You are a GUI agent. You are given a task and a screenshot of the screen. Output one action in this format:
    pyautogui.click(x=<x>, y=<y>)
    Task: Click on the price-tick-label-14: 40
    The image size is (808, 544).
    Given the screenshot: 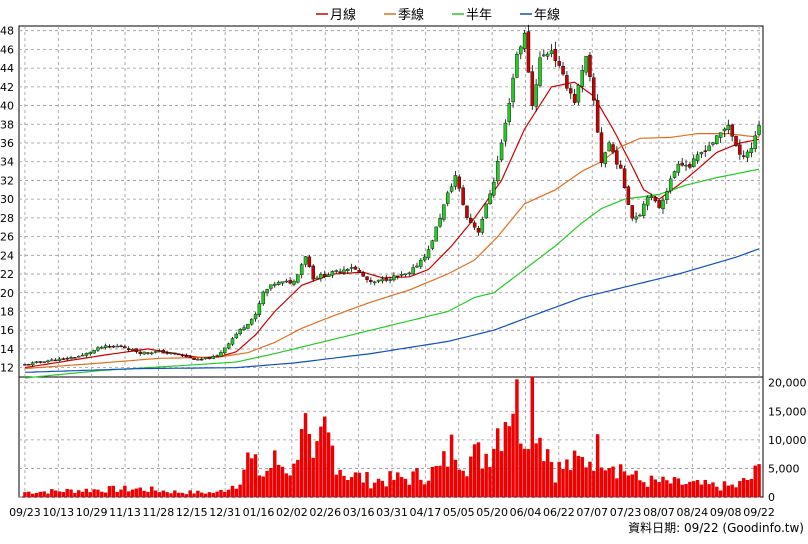 What is the action you would take?
    pyautogui.click(x=7, y=106)
    